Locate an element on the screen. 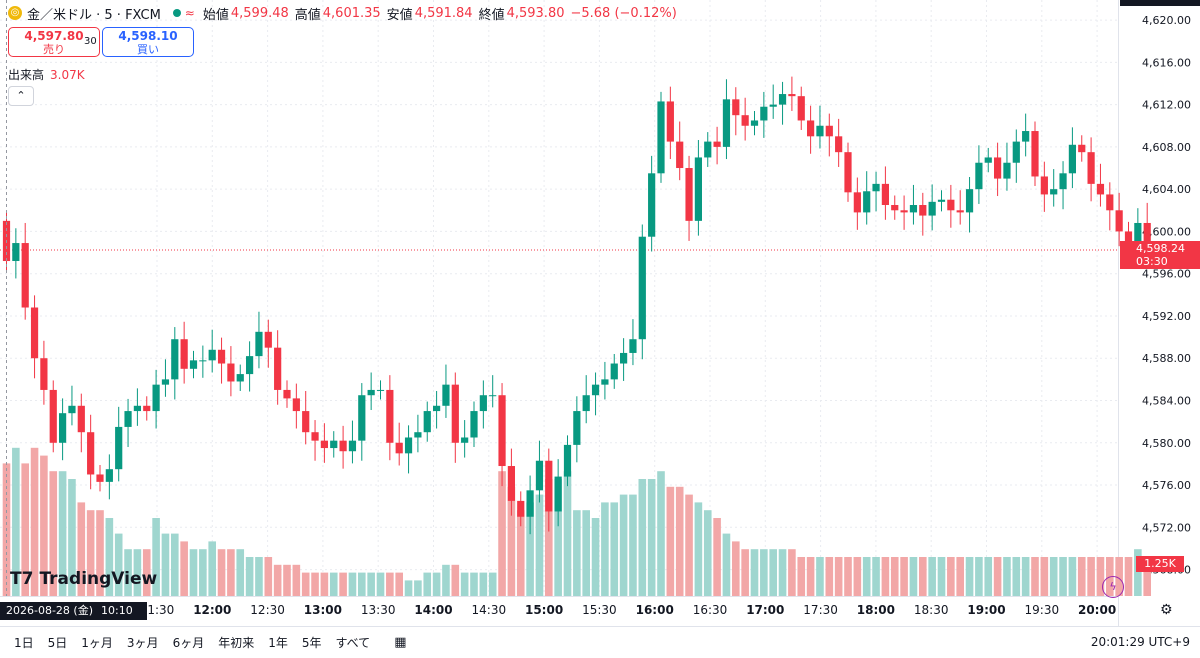 Image resolution: width=1200 pixels, height=658 pixels. timeframe-5y: 5年 is located at coordinates (311, 643).